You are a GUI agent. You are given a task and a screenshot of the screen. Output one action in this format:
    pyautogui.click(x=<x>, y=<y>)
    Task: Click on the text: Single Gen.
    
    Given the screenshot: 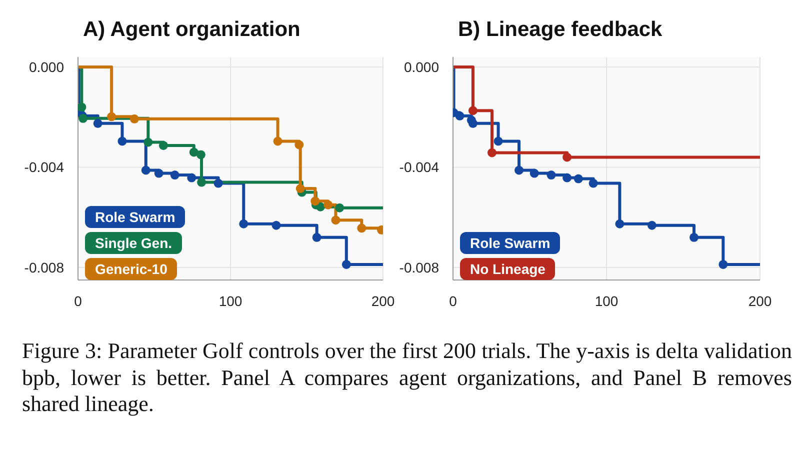 What is the action you would take?
    pyautogui.click(x=133, y=243)
    